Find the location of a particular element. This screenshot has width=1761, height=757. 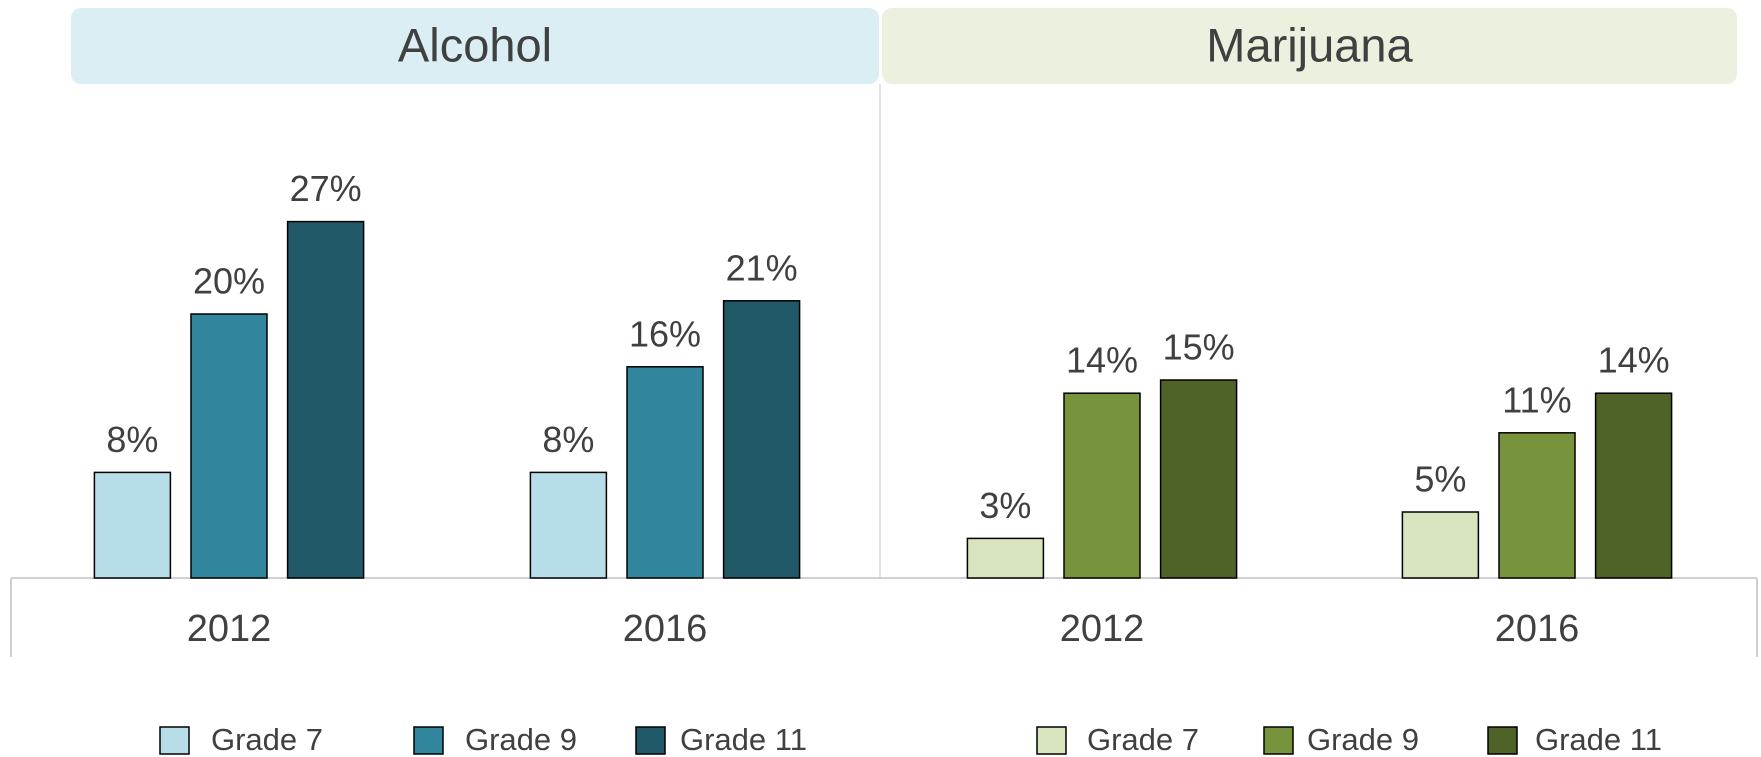

panel-title: Marijuana is located at coordinates (1309, 44).